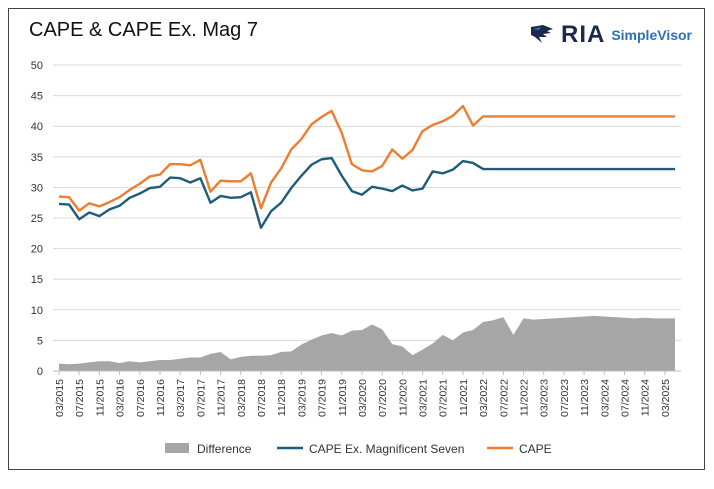  Describe the element at coordinates (363, 398) in the screenshot. I see `x-tick-label: 03/2020` at that location.